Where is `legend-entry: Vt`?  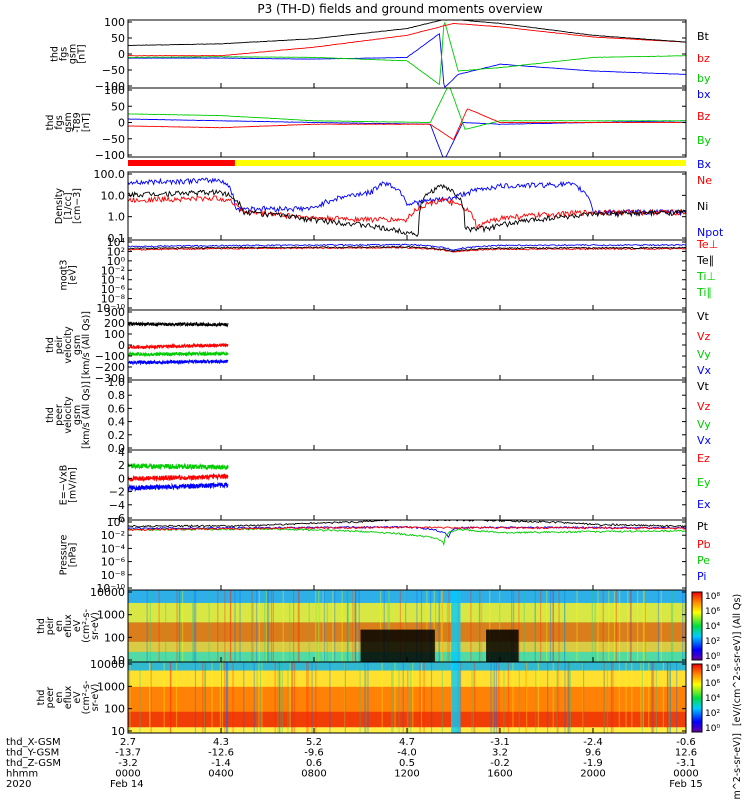 legend-entry: Vt is located at coordinates (703, 386).